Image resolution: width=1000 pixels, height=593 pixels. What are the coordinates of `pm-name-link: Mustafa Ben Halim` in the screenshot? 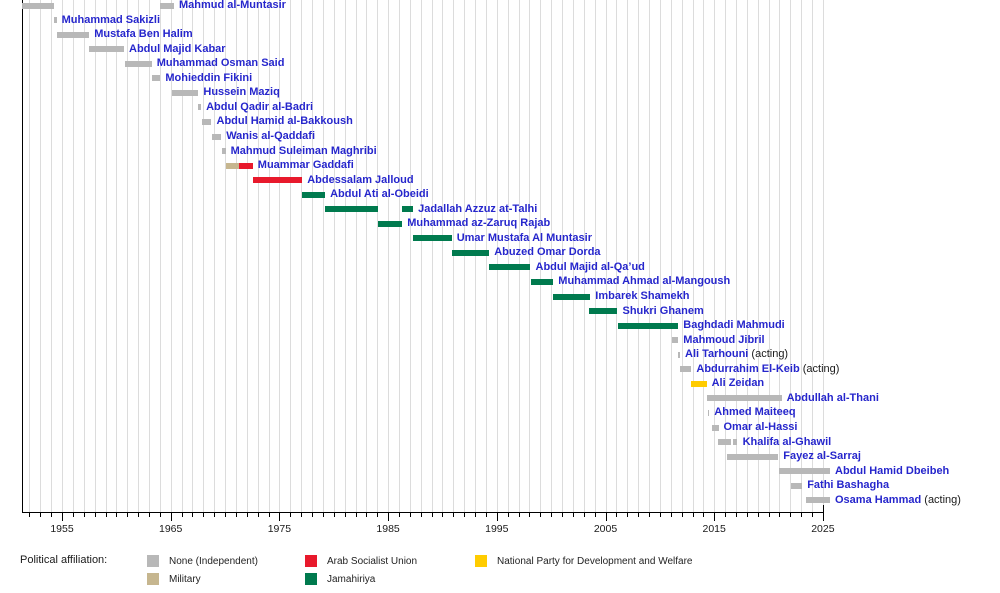 It's located at (143, 34).